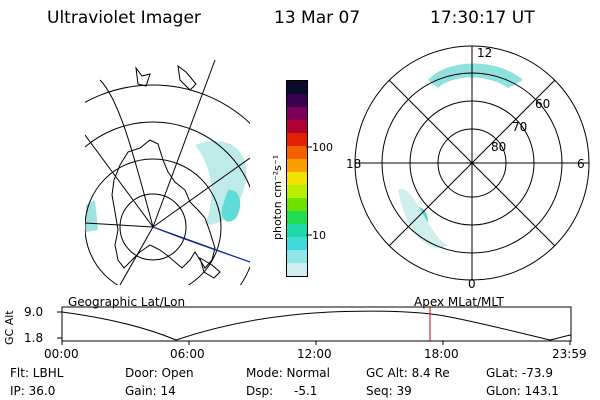  I want to click on aurora-emission-geo, so click(166, 186).